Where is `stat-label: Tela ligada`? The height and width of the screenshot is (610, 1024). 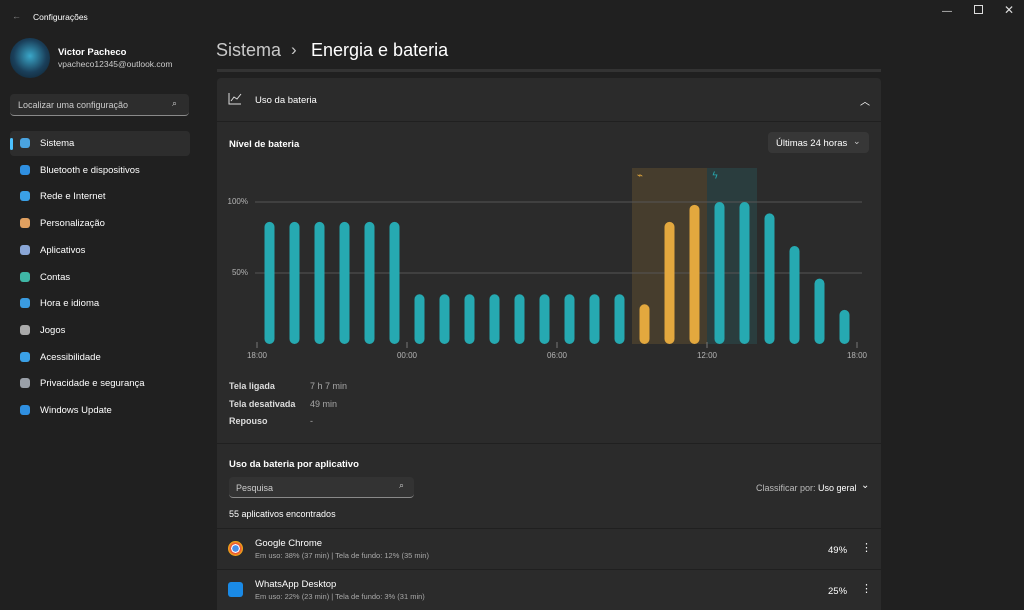 stat-label: Tela ligada is located at coordinates (252, 386).